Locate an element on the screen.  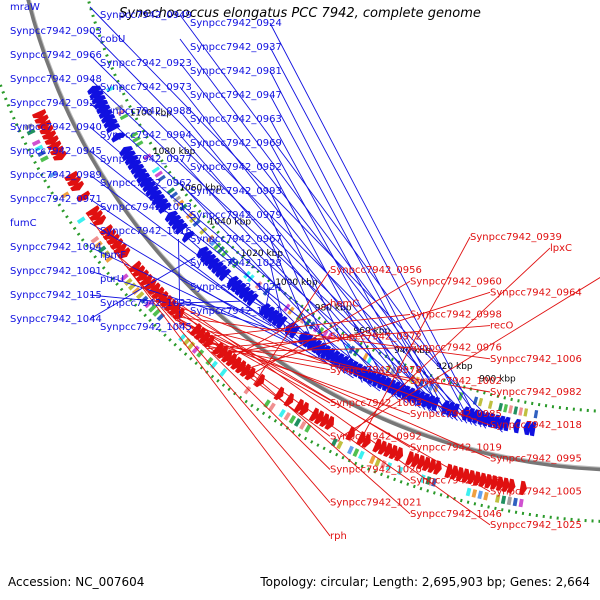
reverse-gene-label: Synpcc7942_0964 is located at coordinates (536, 292).